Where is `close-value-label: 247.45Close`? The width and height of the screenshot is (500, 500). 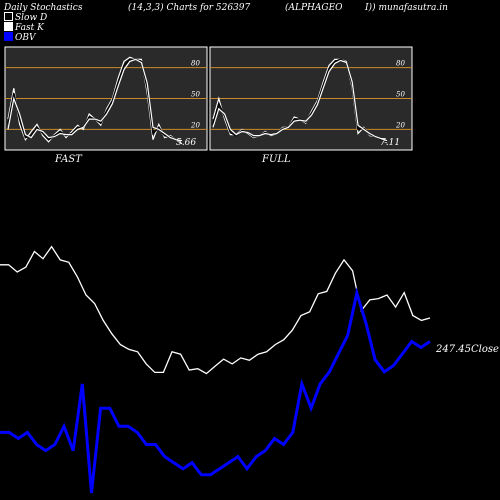
close-value-label: 247.45Close is located at coordinates (467, 349).